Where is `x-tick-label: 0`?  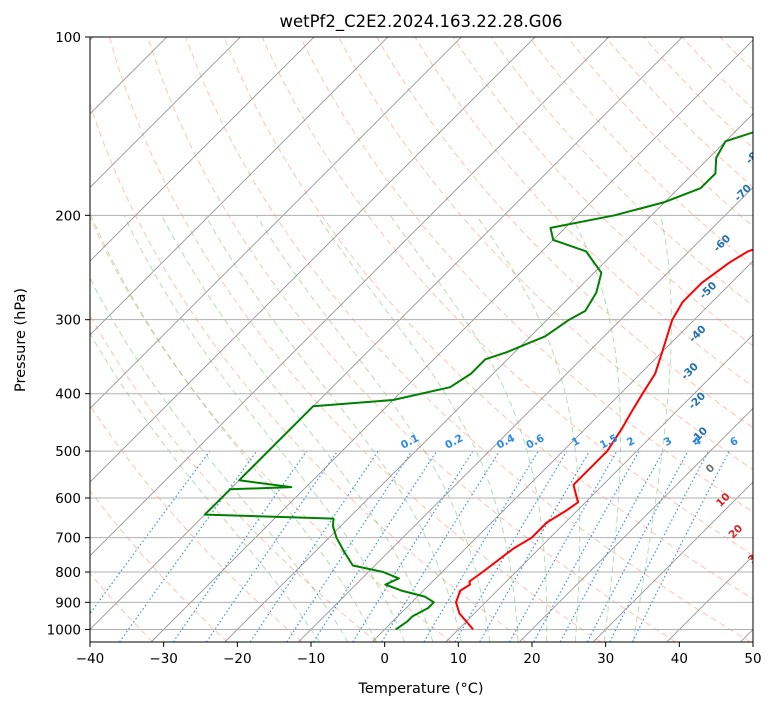 x-tick-label: 0 is located at coordinates (384, 659).